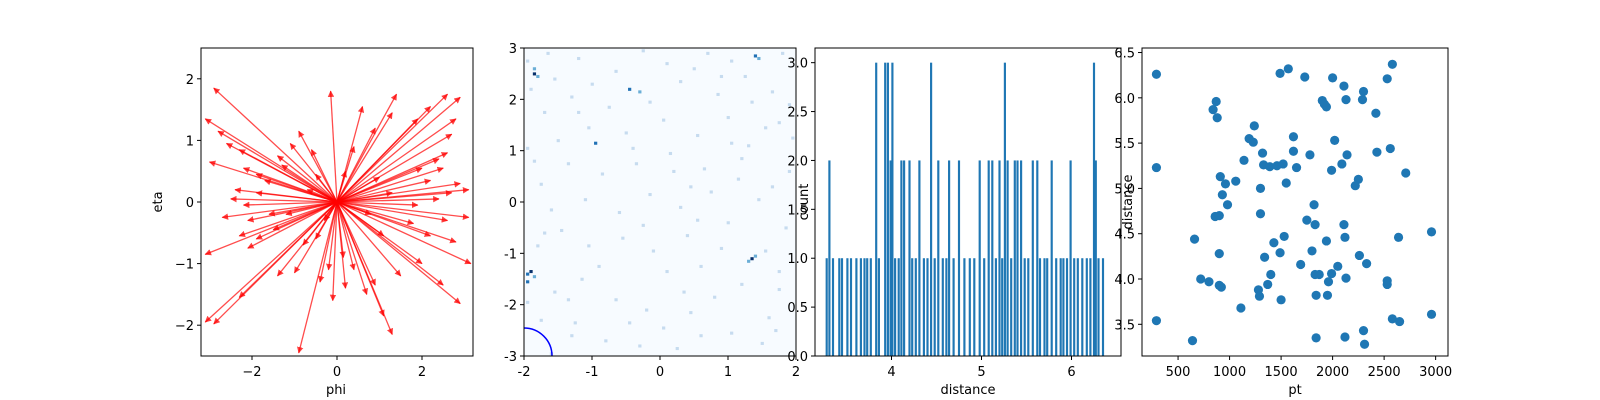 Image resolution: width=1600 pixels, height=400 pixels. Describe the element at coordinates (190, 141) in the screenshot. I see `y-tick-label: 1` at that location.